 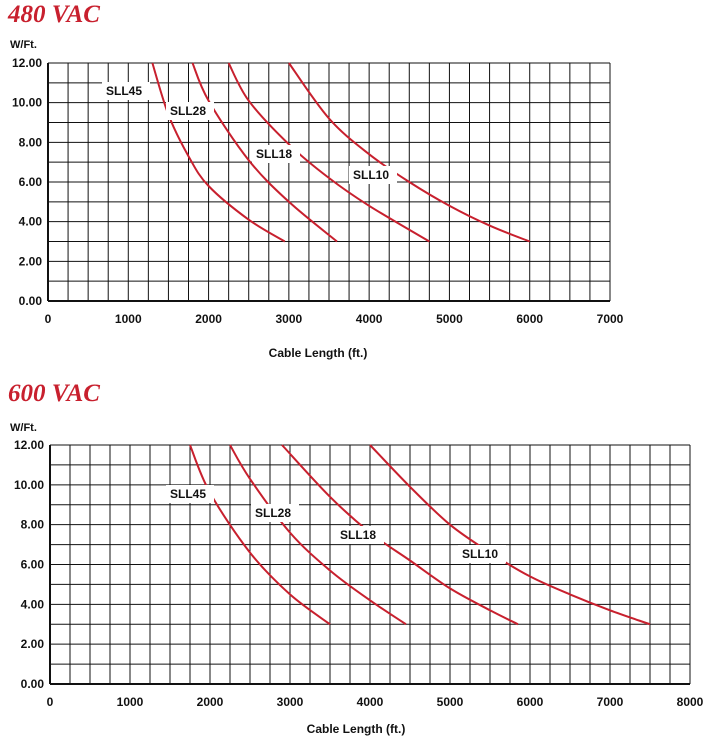 I want to click on chart-title-600vac: 600 VAC, so click(x=54, y=393).